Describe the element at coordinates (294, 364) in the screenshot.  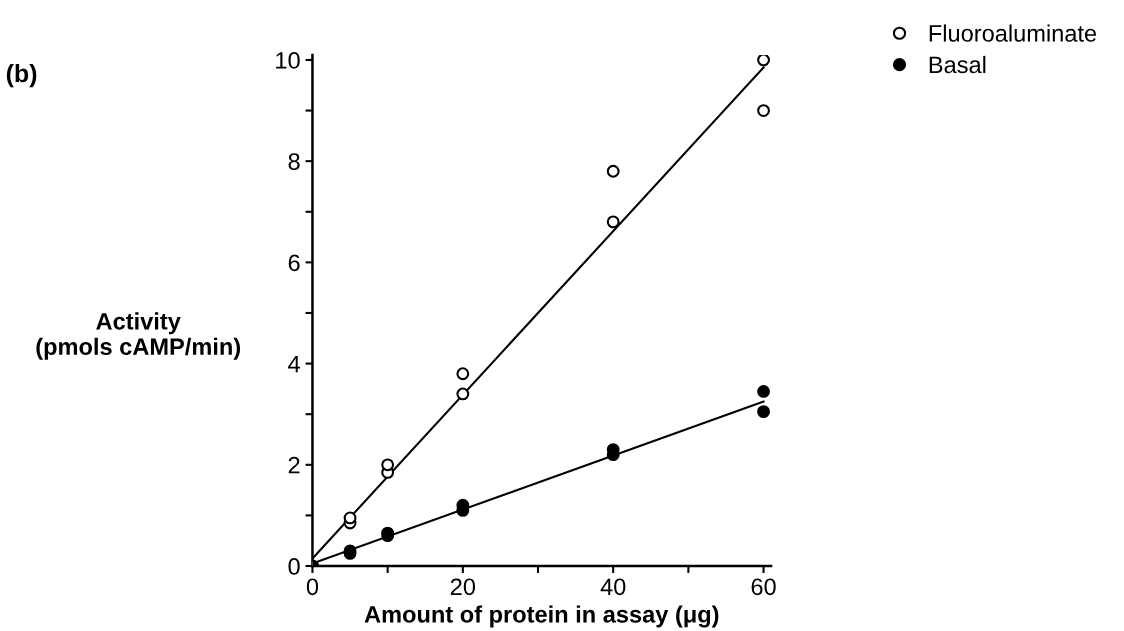
I see `y-tick-label: 4` at that location.